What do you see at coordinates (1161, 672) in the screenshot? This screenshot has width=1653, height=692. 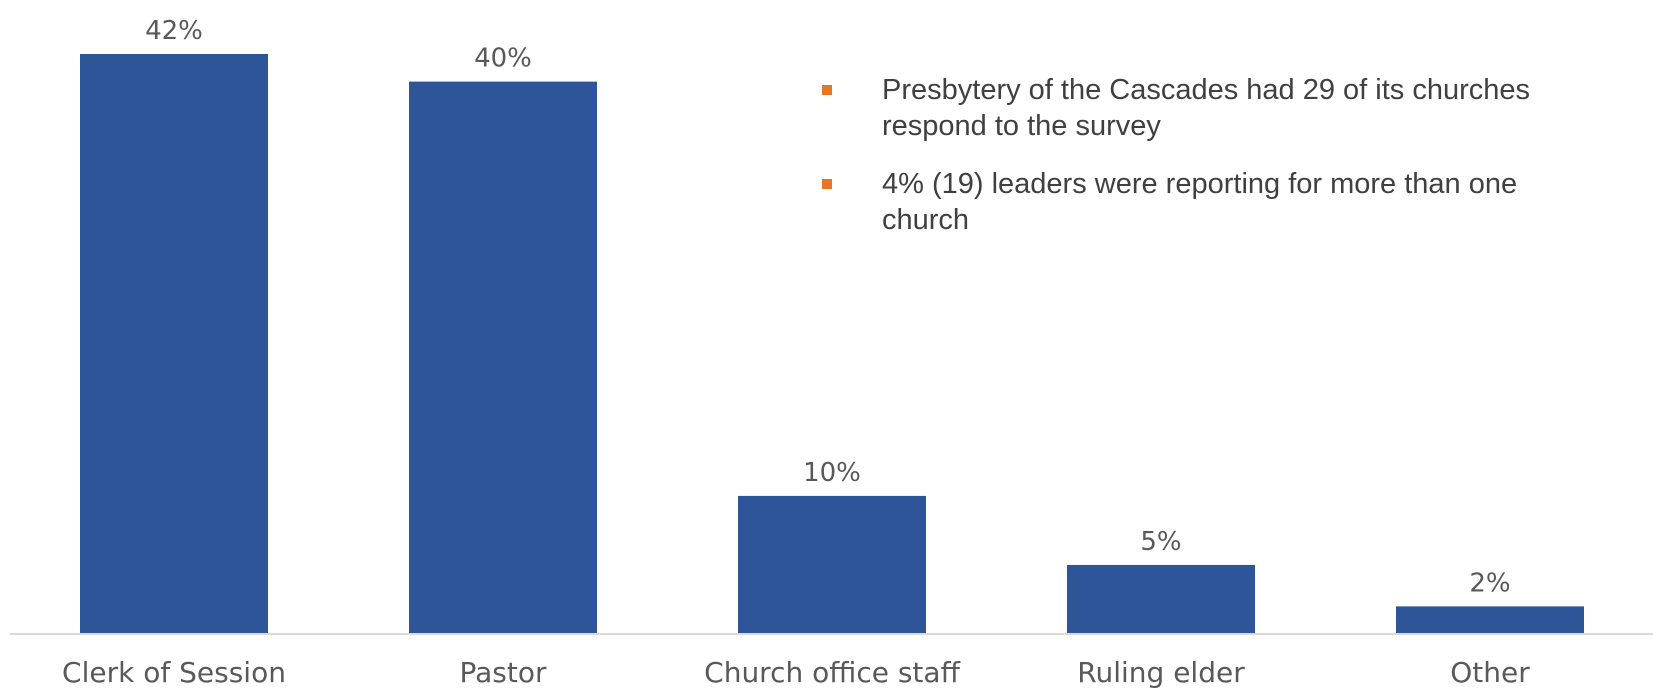 I see `category-label: Ruling elder` at bounding box center [1161, 672].